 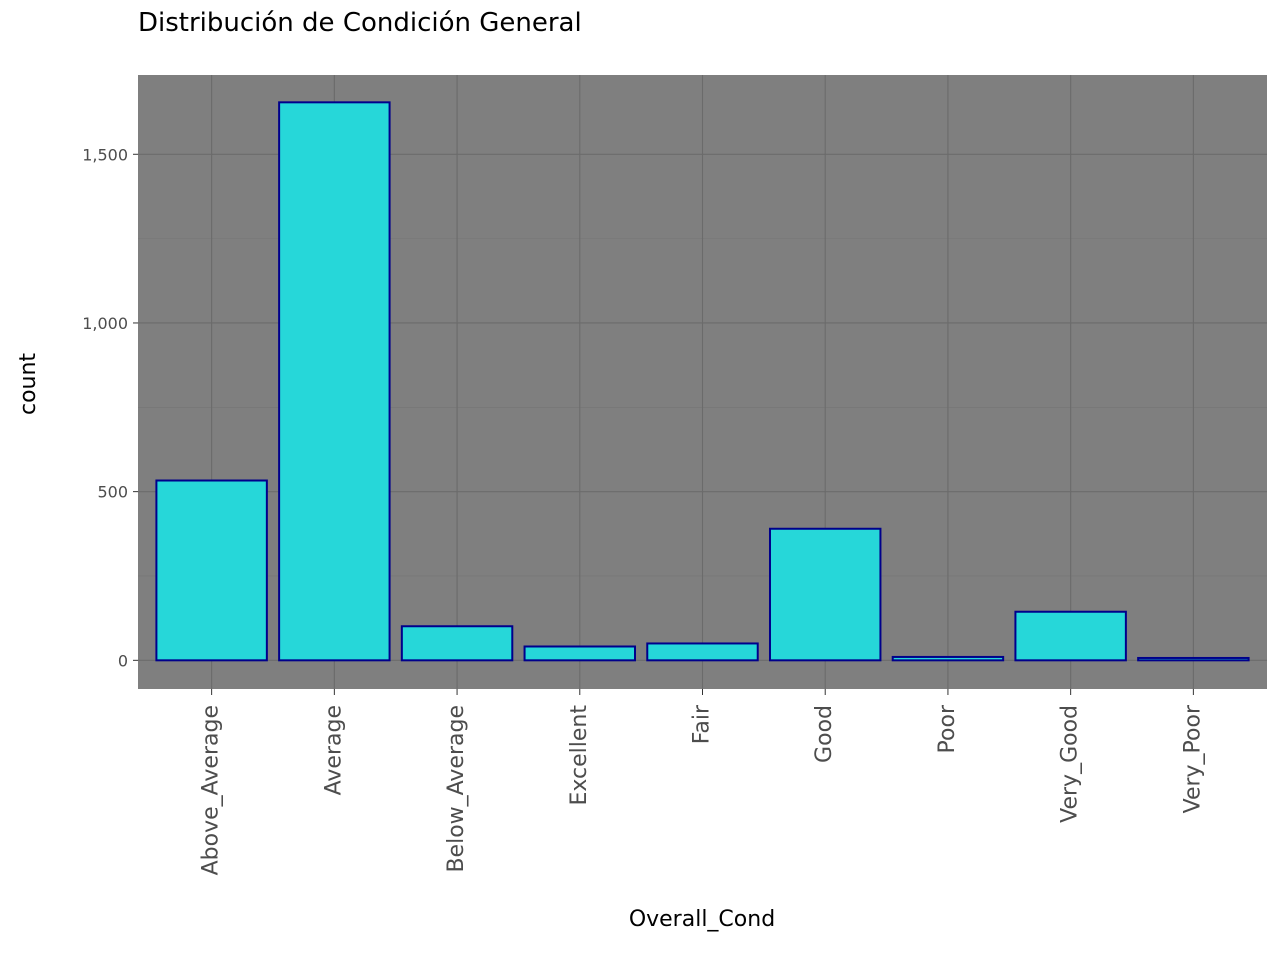 I want to click on x-tick-label: Above_Average, so click(x=211, y=790).